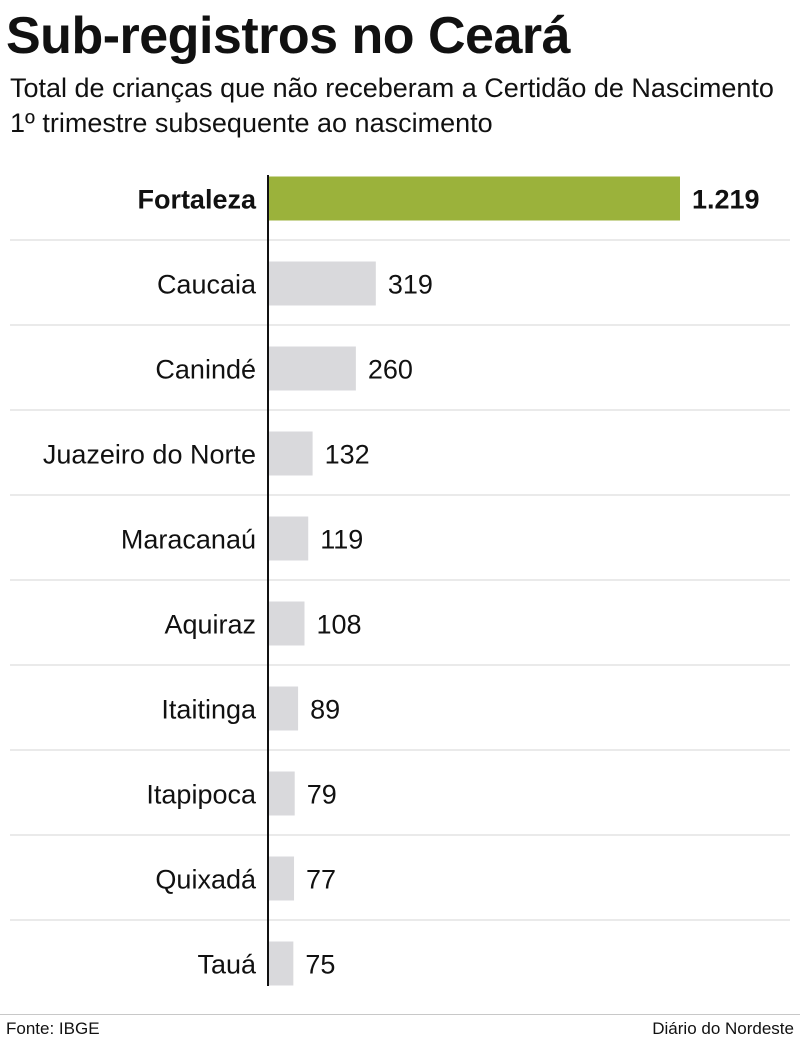 The width and height of the screenshot is (800, 1039). Describe the element at coordinates (210, 625) in the screenshot. I see `category-label: Aquiraz` at that location.